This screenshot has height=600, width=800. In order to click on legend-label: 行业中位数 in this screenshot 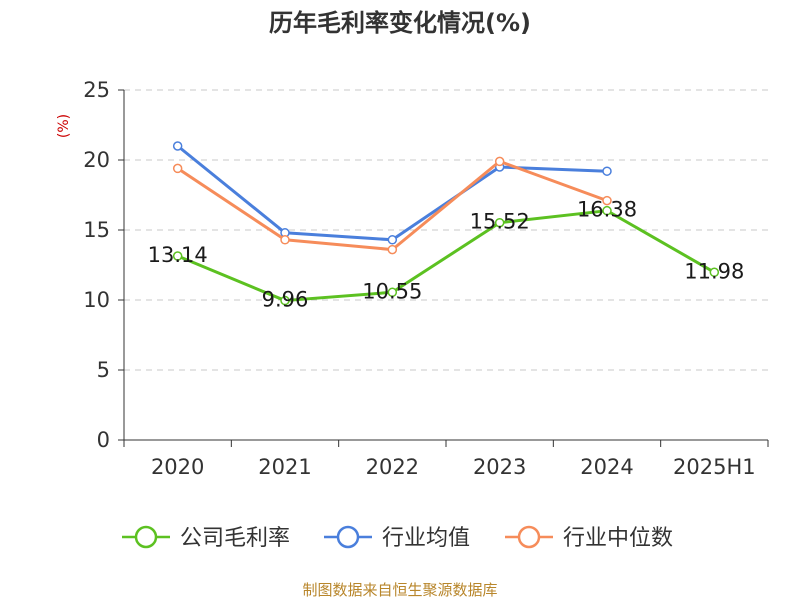, I will do `click(618, 538)`.